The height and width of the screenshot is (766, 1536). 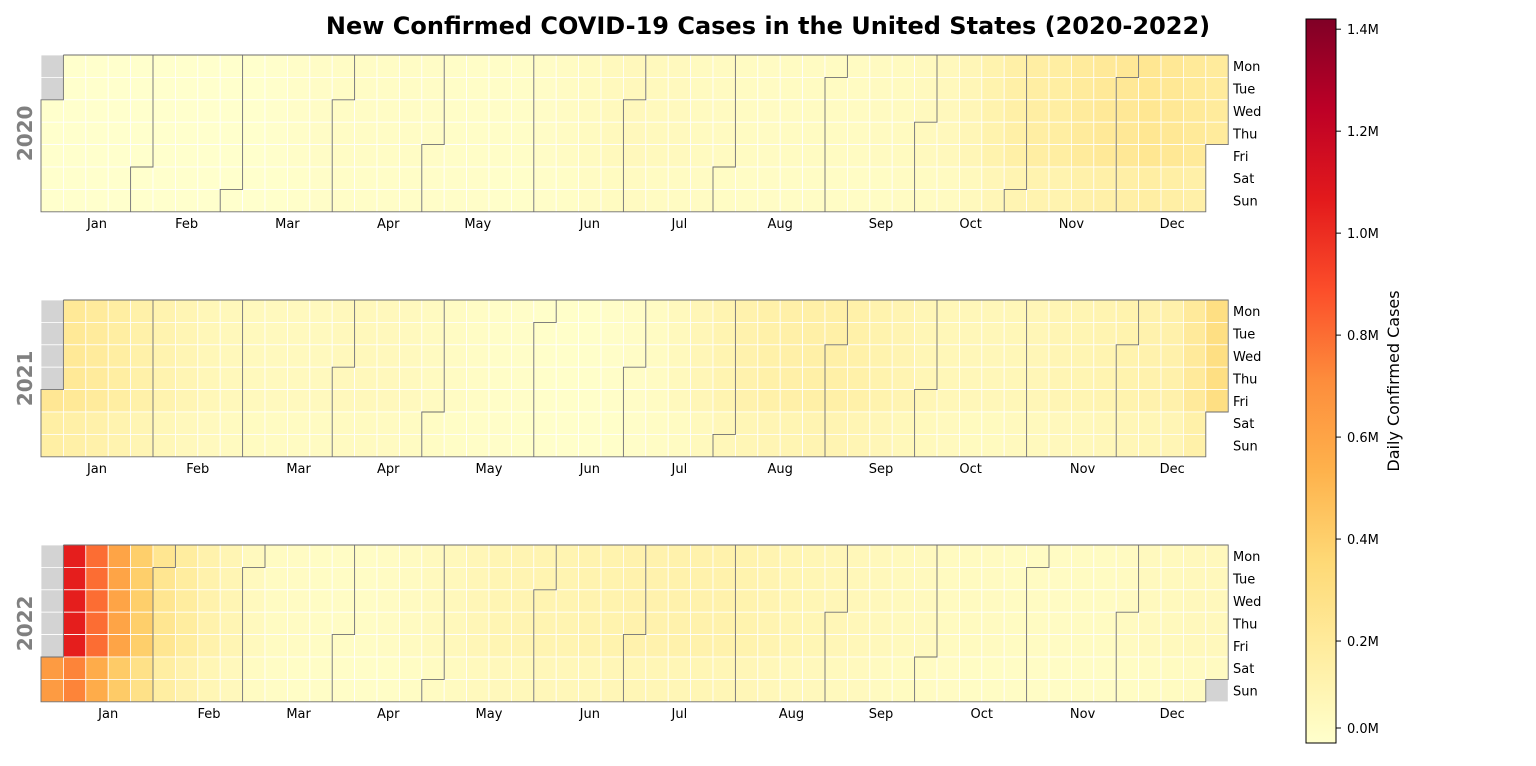 What do you see at coordinates (1245, 202) in the screenshot?
I see `weekday-label: Sun` at bounding box center [1245, 202].